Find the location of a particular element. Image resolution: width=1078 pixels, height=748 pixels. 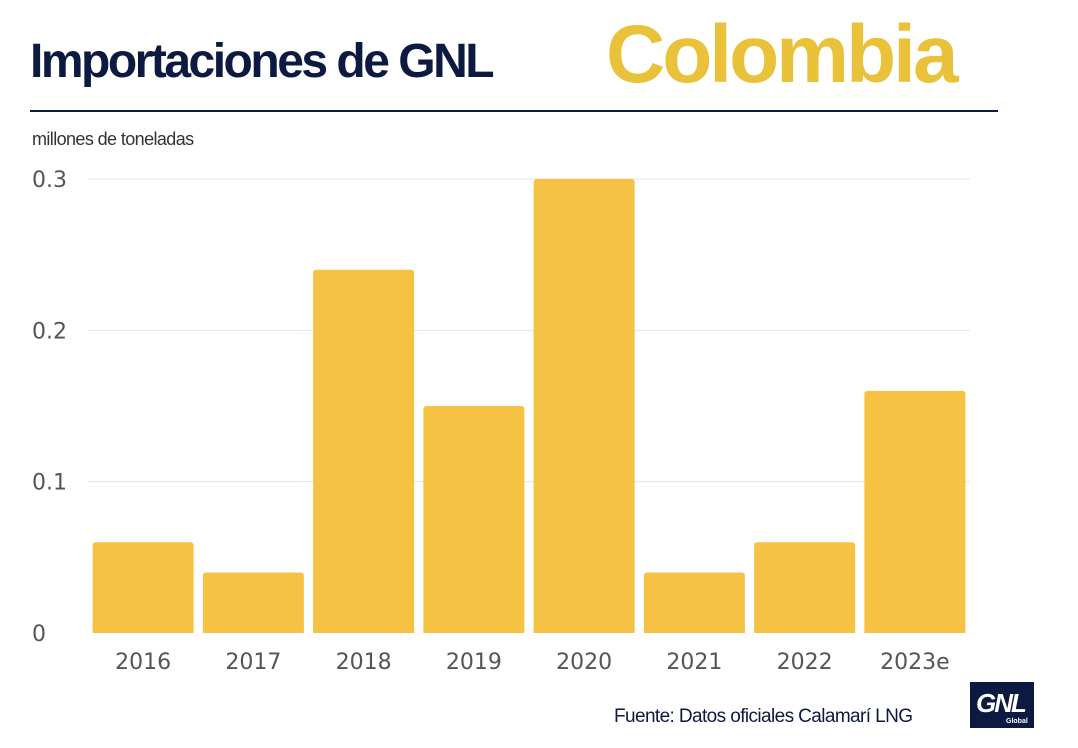

x-tick-label: 2018 is located at coordinates (364, 662).